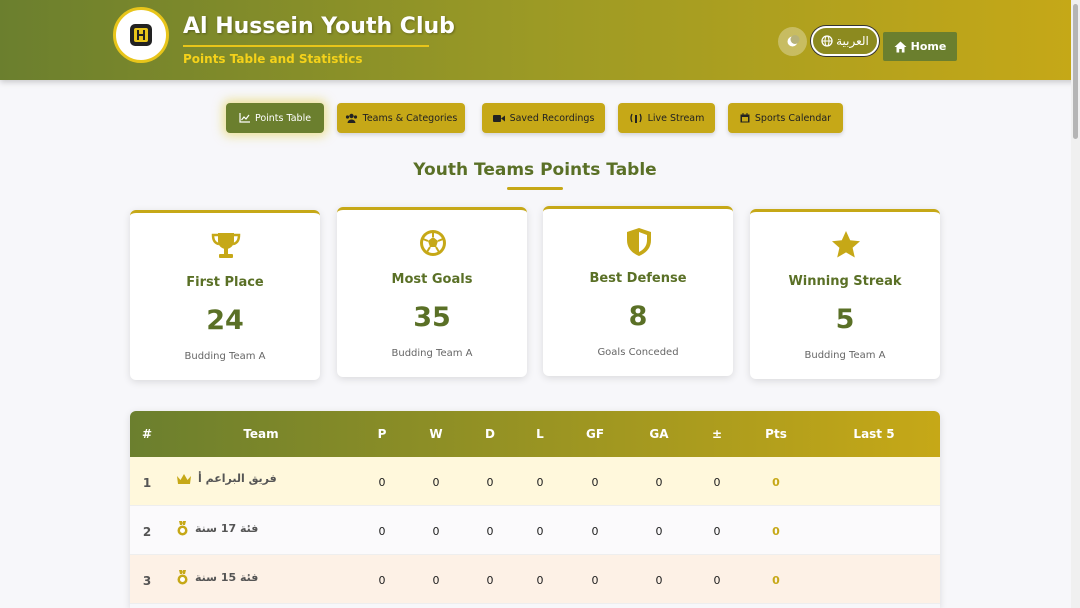 The height and width of the screenshot is (608, 1080). What do you see at coordinates (852, 41) in the screenshot?
I see `language-label: العربية` at bounding box center [852, 41].